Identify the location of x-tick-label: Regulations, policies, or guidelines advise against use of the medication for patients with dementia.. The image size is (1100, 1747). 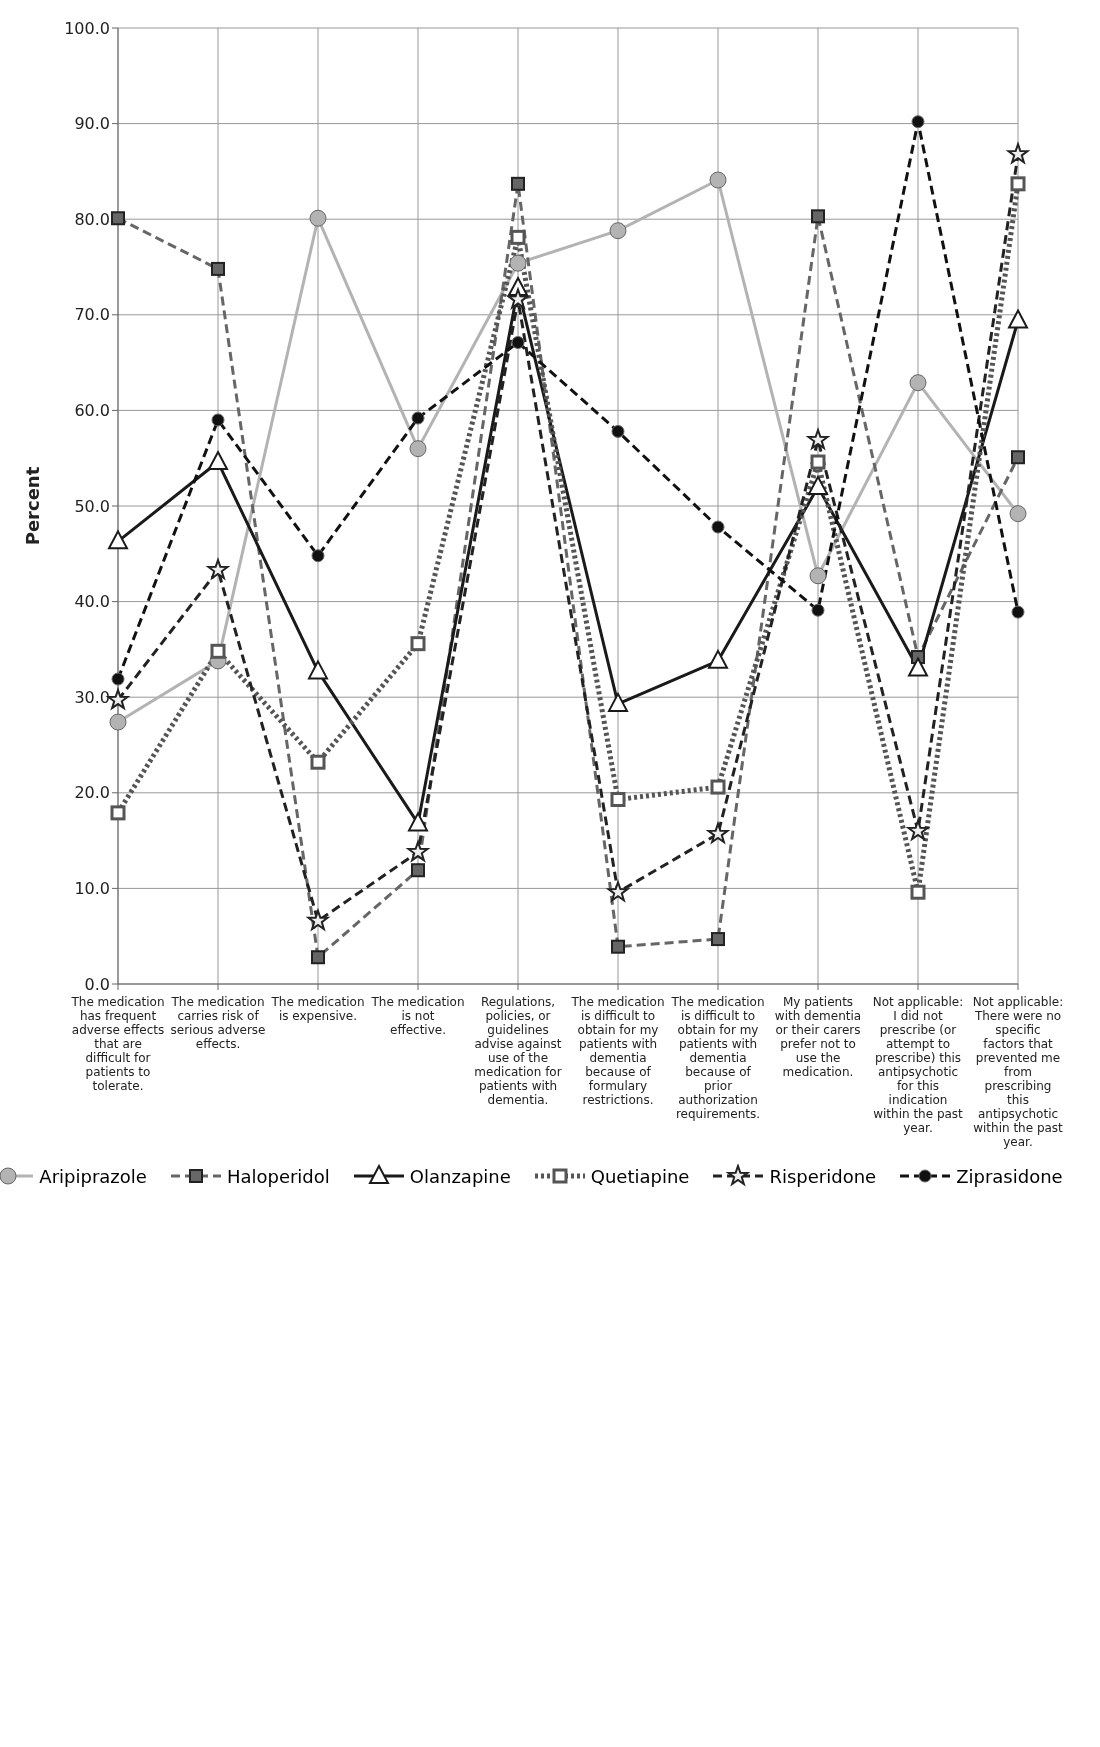
(518, 1051).